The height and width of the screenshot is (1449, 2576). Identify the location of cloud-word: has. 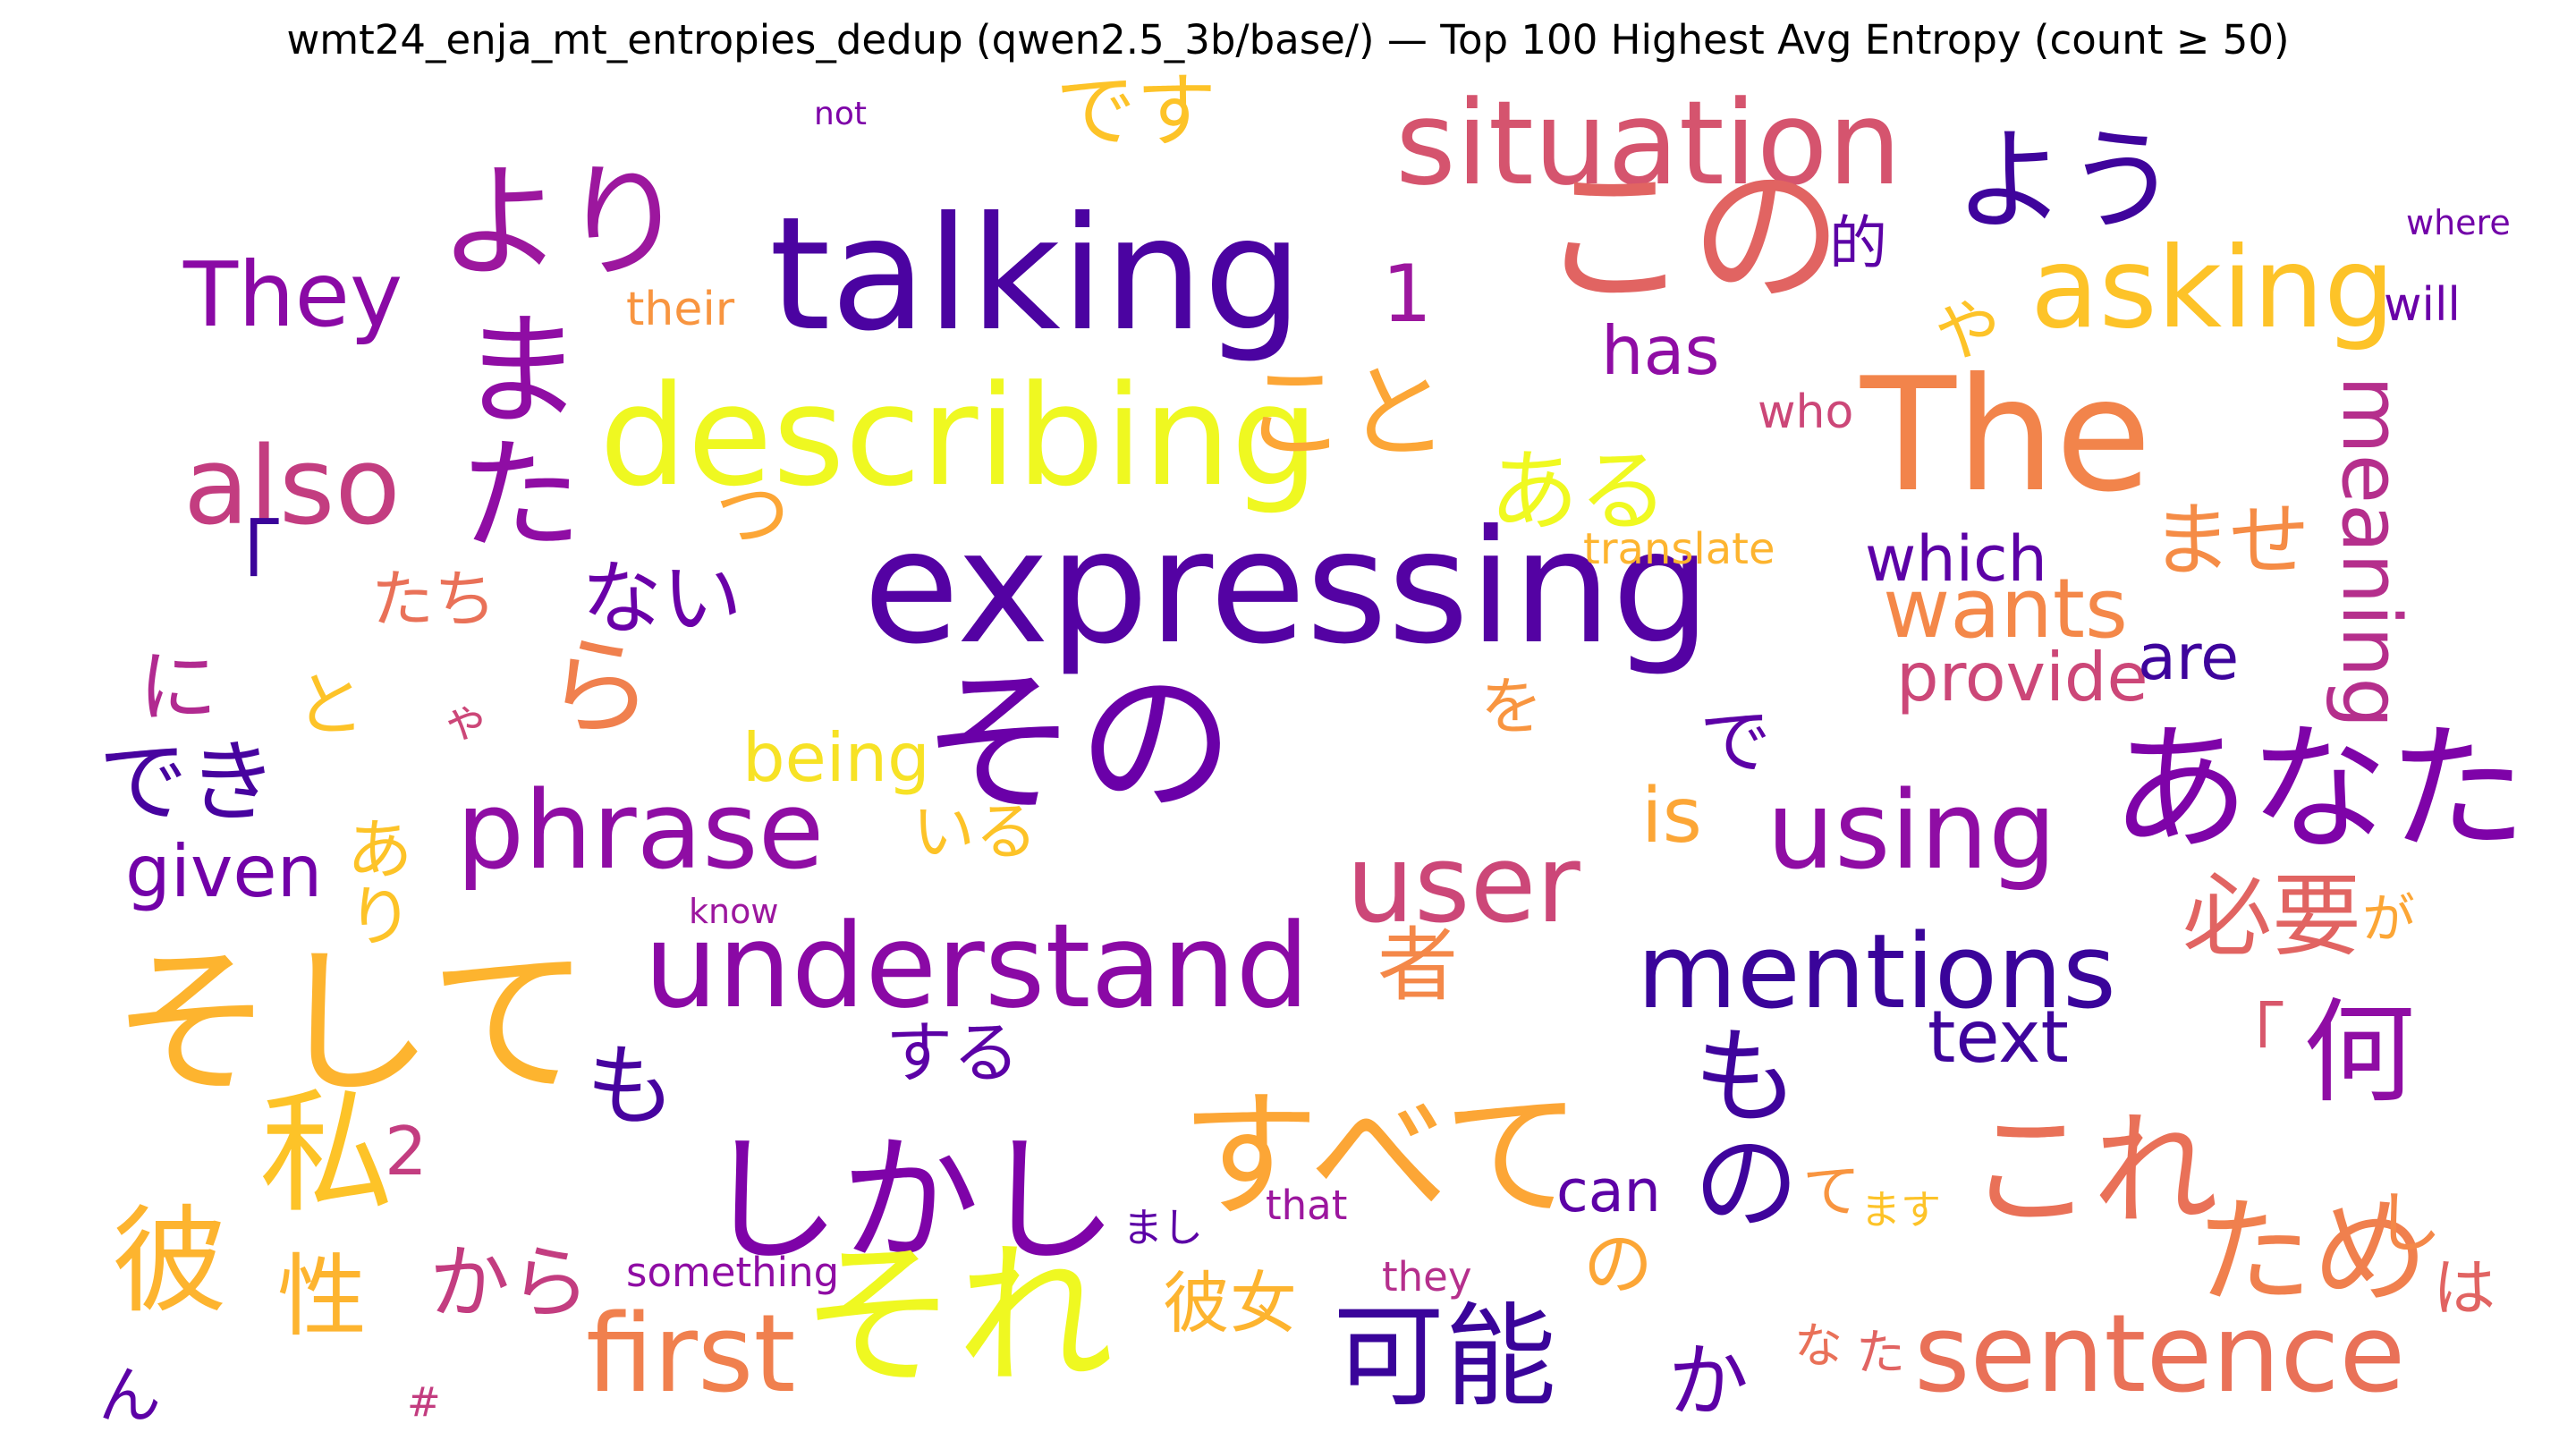
(1660, 350).